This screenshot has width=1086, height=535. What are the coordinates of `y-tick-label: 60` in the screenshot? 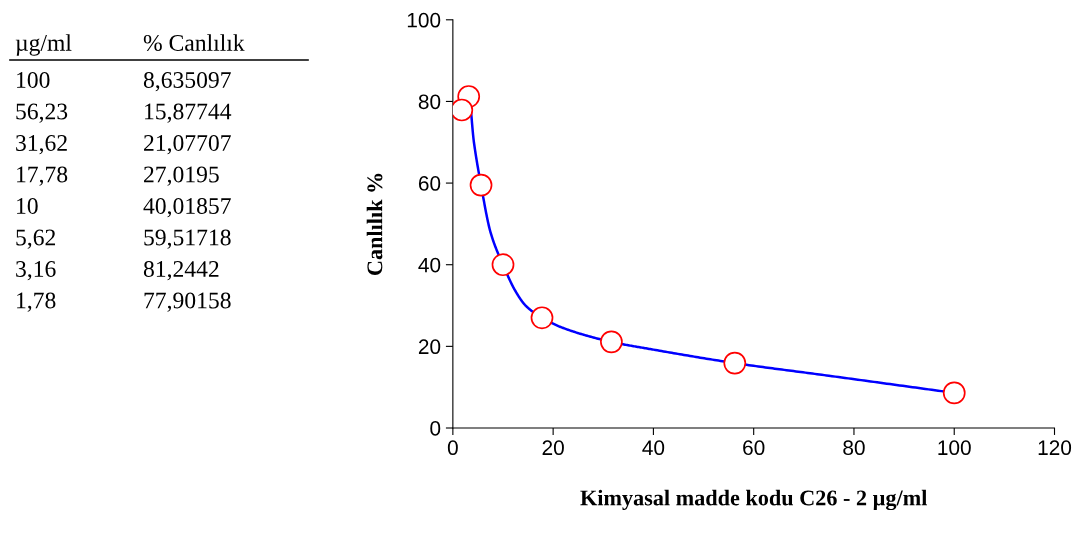 It's located at (429, 183).